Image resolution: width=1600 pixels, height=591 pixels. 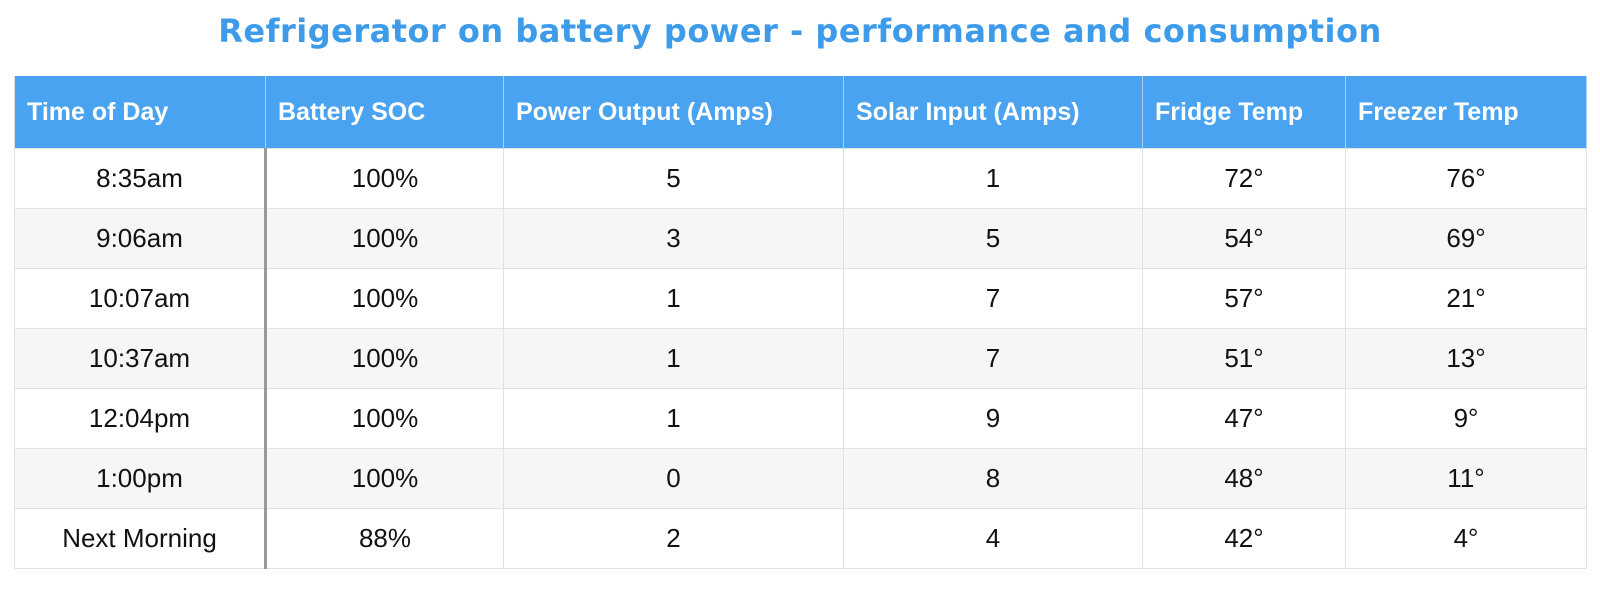 I want to click on table-row: 9:06am 100% 3 5 54° 69°, so click(x=800, y=238).